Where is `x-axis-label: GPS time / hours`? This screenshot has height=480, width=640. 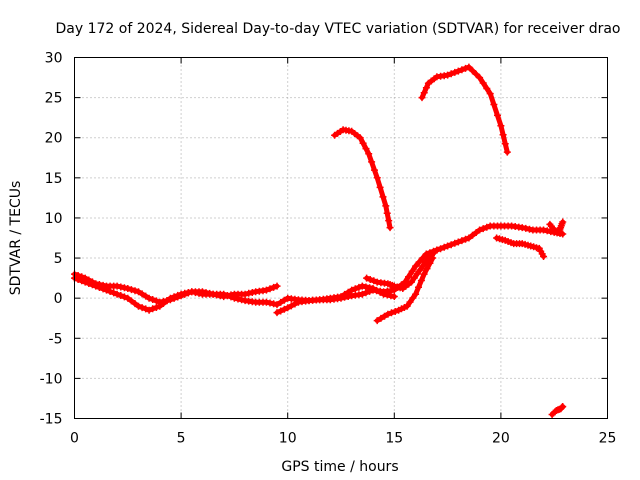
x-axis-label: GPS time / hours is located at coordinates (339, 467).